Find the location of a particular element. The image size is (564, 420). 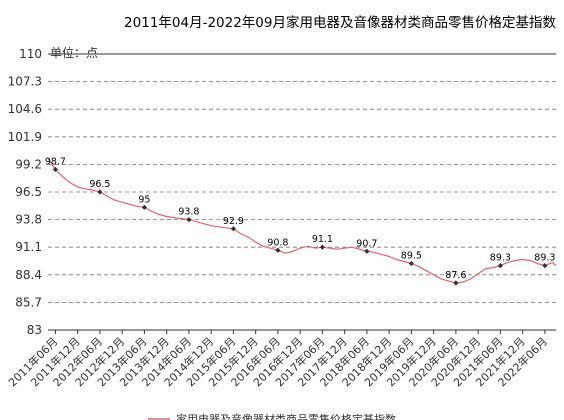

y-tick-label: 104.6 is located at coordinates (25, 109).